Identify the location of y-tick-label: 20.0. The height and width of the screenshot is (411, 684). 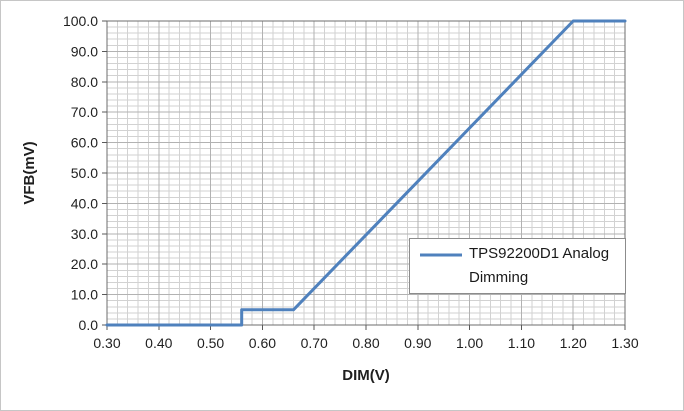
(84, 264).